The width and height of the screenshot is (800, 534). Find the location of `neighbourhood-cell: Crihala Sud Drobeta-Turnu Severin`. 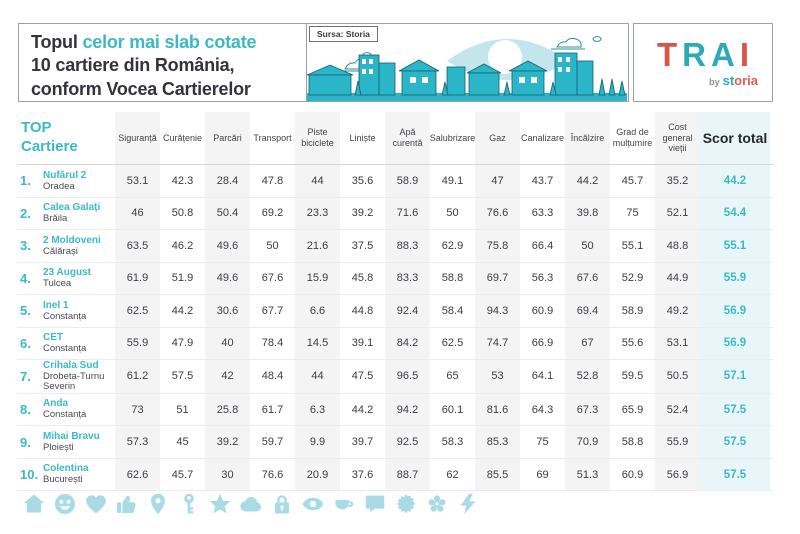

neighbourhood-cell: Crihala Sud Drobeta-Turnu Severin is located at coordinates (79, 376).